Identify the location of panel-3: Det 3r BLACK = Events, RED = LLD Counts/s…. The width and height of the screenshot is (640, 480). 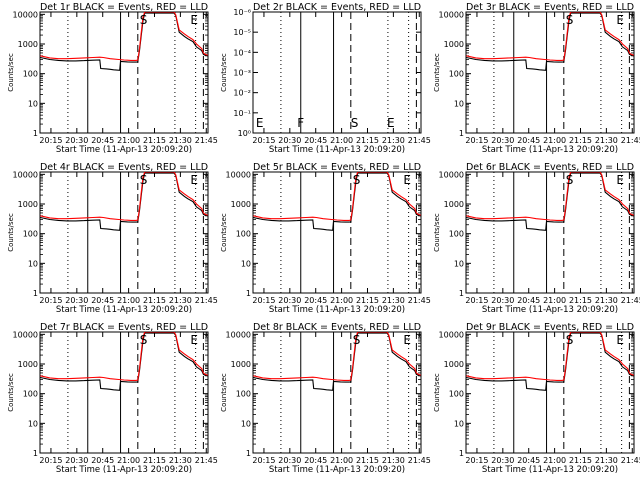
(536, 78).